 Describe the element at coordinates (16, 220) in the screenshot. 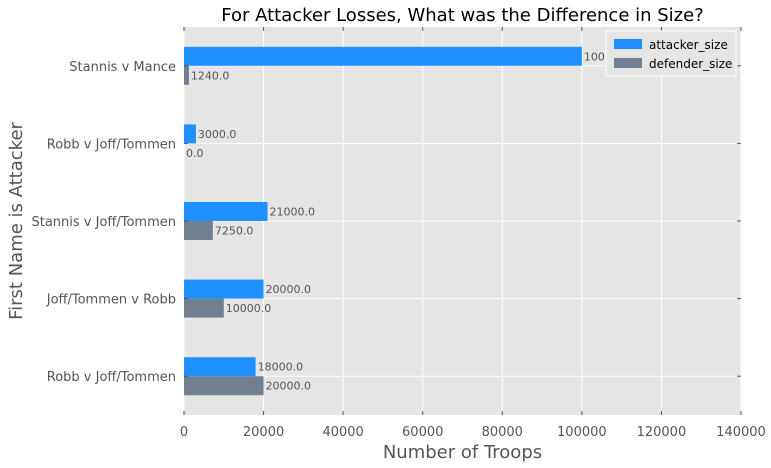

I see `y-axis-title: First Name is Attacker` at that location.